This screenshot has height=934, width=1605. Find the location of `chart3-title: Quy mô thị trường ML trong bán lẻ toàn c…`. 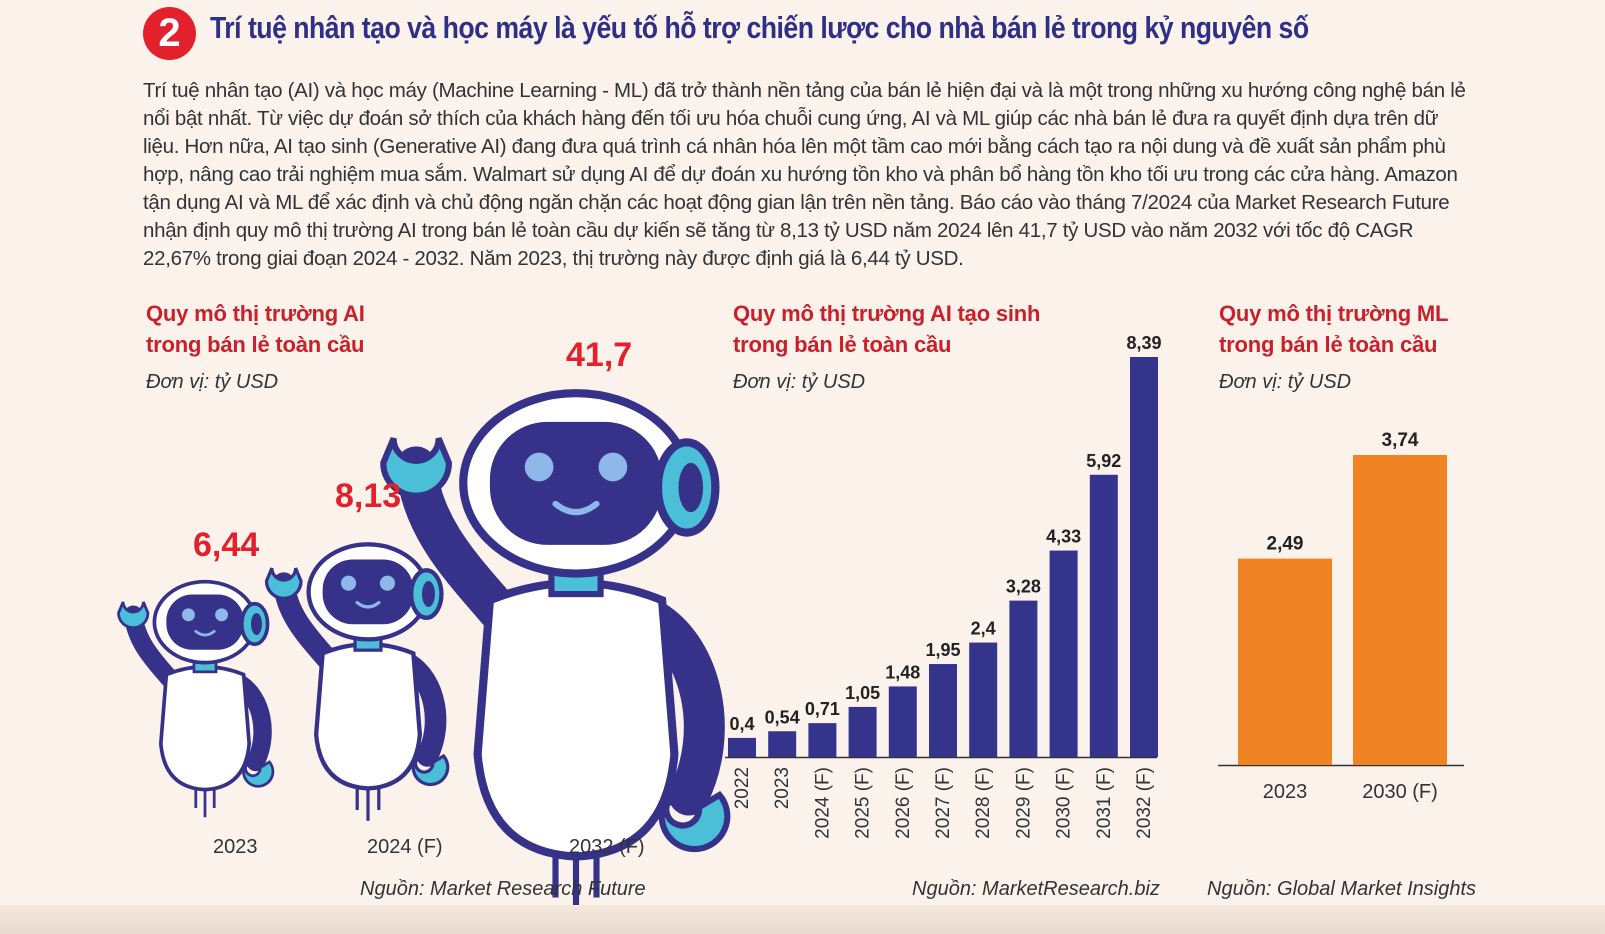

chart3-title: Quy mô thị trường ML trong bán lẻ toàn c… is located at coordinates (1333, 329).